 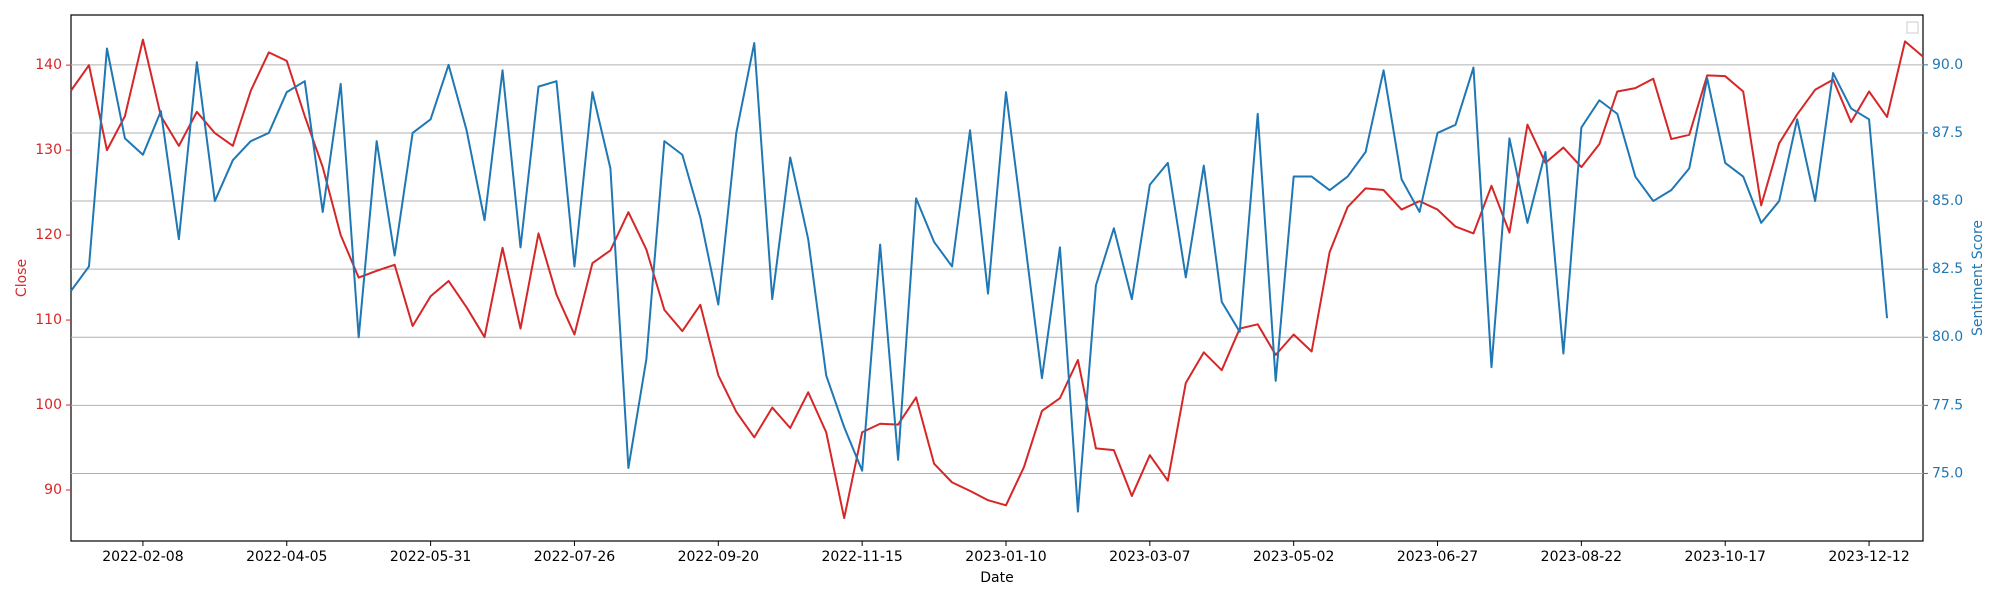 What do you see at coordinates (1947, 201) in the screenshot?
I see `y2-tick-label: 85.0` at bounding box center [1947, 201].